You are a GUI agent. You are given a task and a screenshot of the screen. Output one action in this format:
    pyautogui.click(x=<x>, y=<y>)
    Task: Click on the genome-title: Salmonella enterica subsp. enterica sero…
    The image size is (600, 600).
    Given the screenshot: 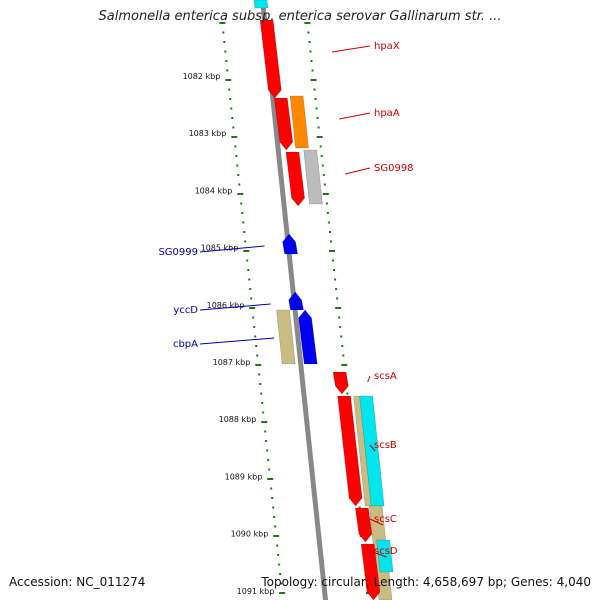 What is the action you would take?
    pyautogui.click(x=300, y=16)
    